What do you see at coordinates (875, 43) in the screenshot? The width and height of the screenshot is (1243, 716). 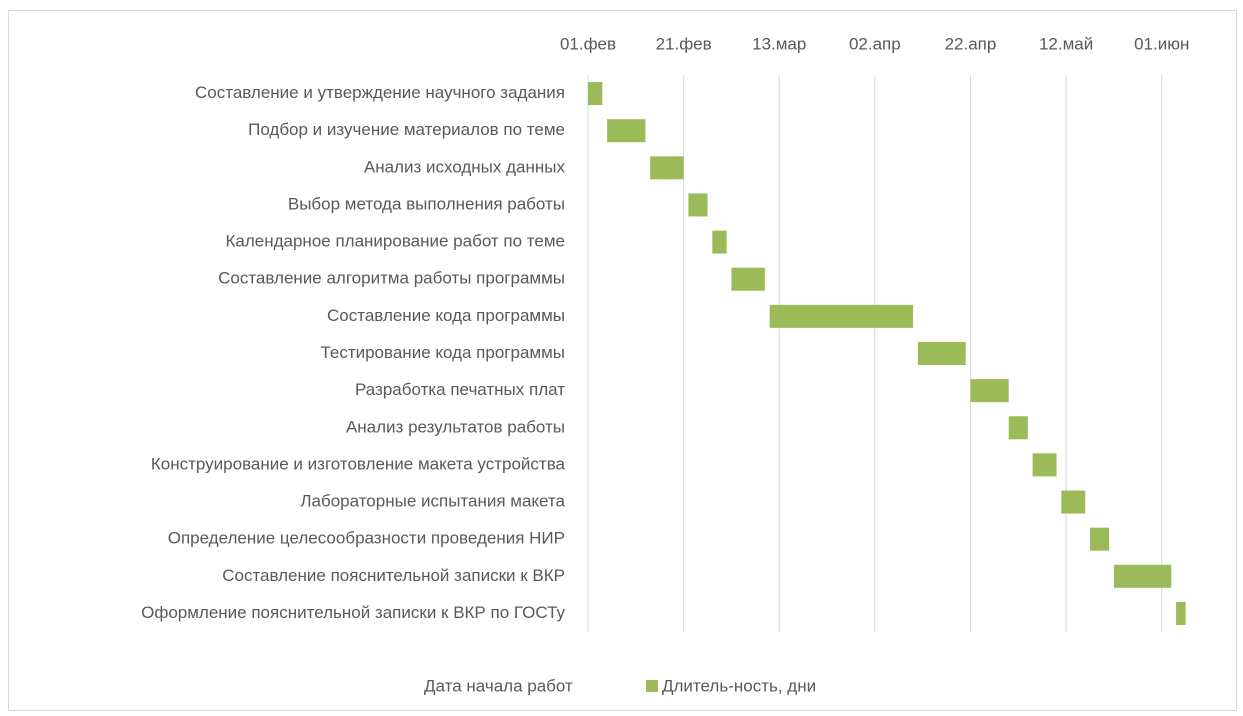 I see `x-tick-label: 02.апр` at bounding box center [875, 43].